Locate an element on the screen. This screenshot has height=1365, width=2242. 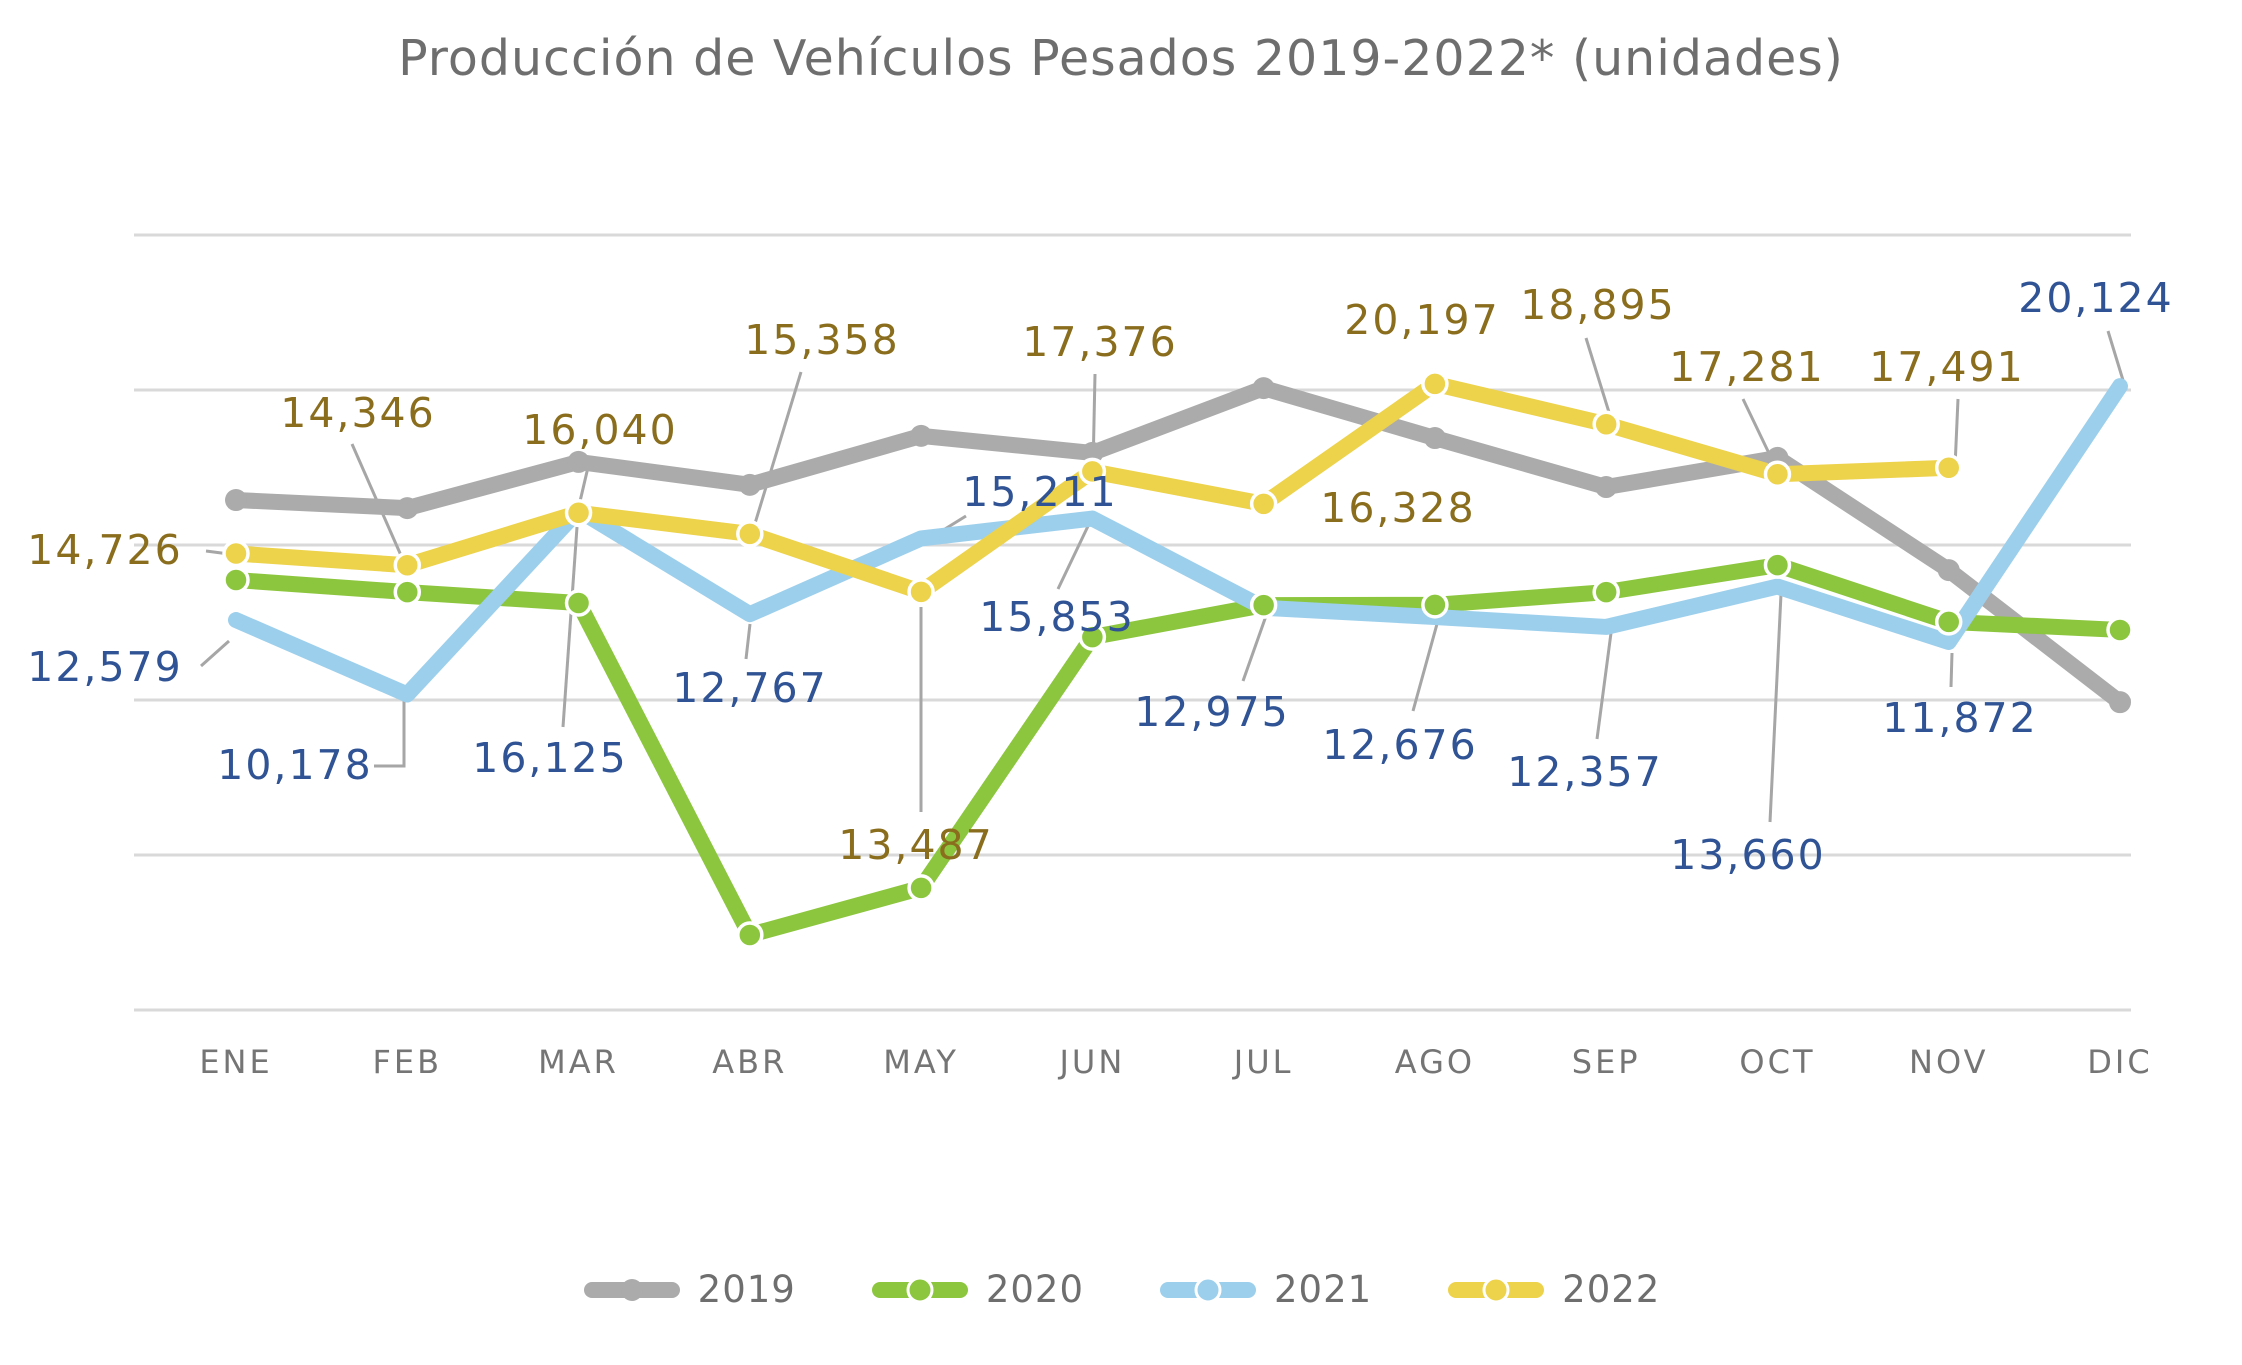
data-label-2021-OCT: 13,660 is located at coordinates (1747, 855).